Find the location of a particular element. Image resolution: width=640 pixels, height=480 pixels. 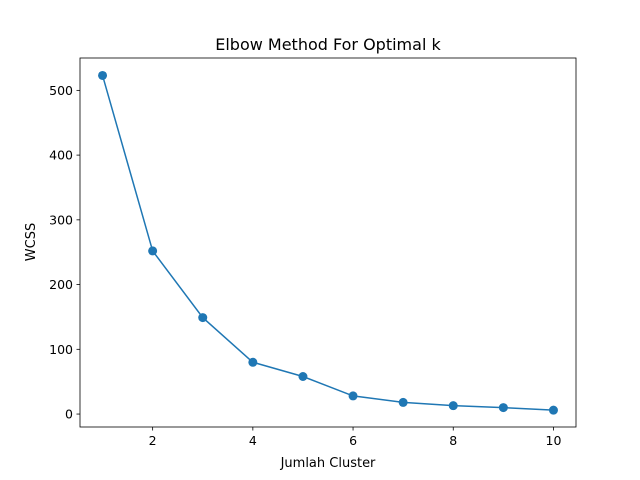

y-tick-label: 400 is located at coordinates (61, 155).